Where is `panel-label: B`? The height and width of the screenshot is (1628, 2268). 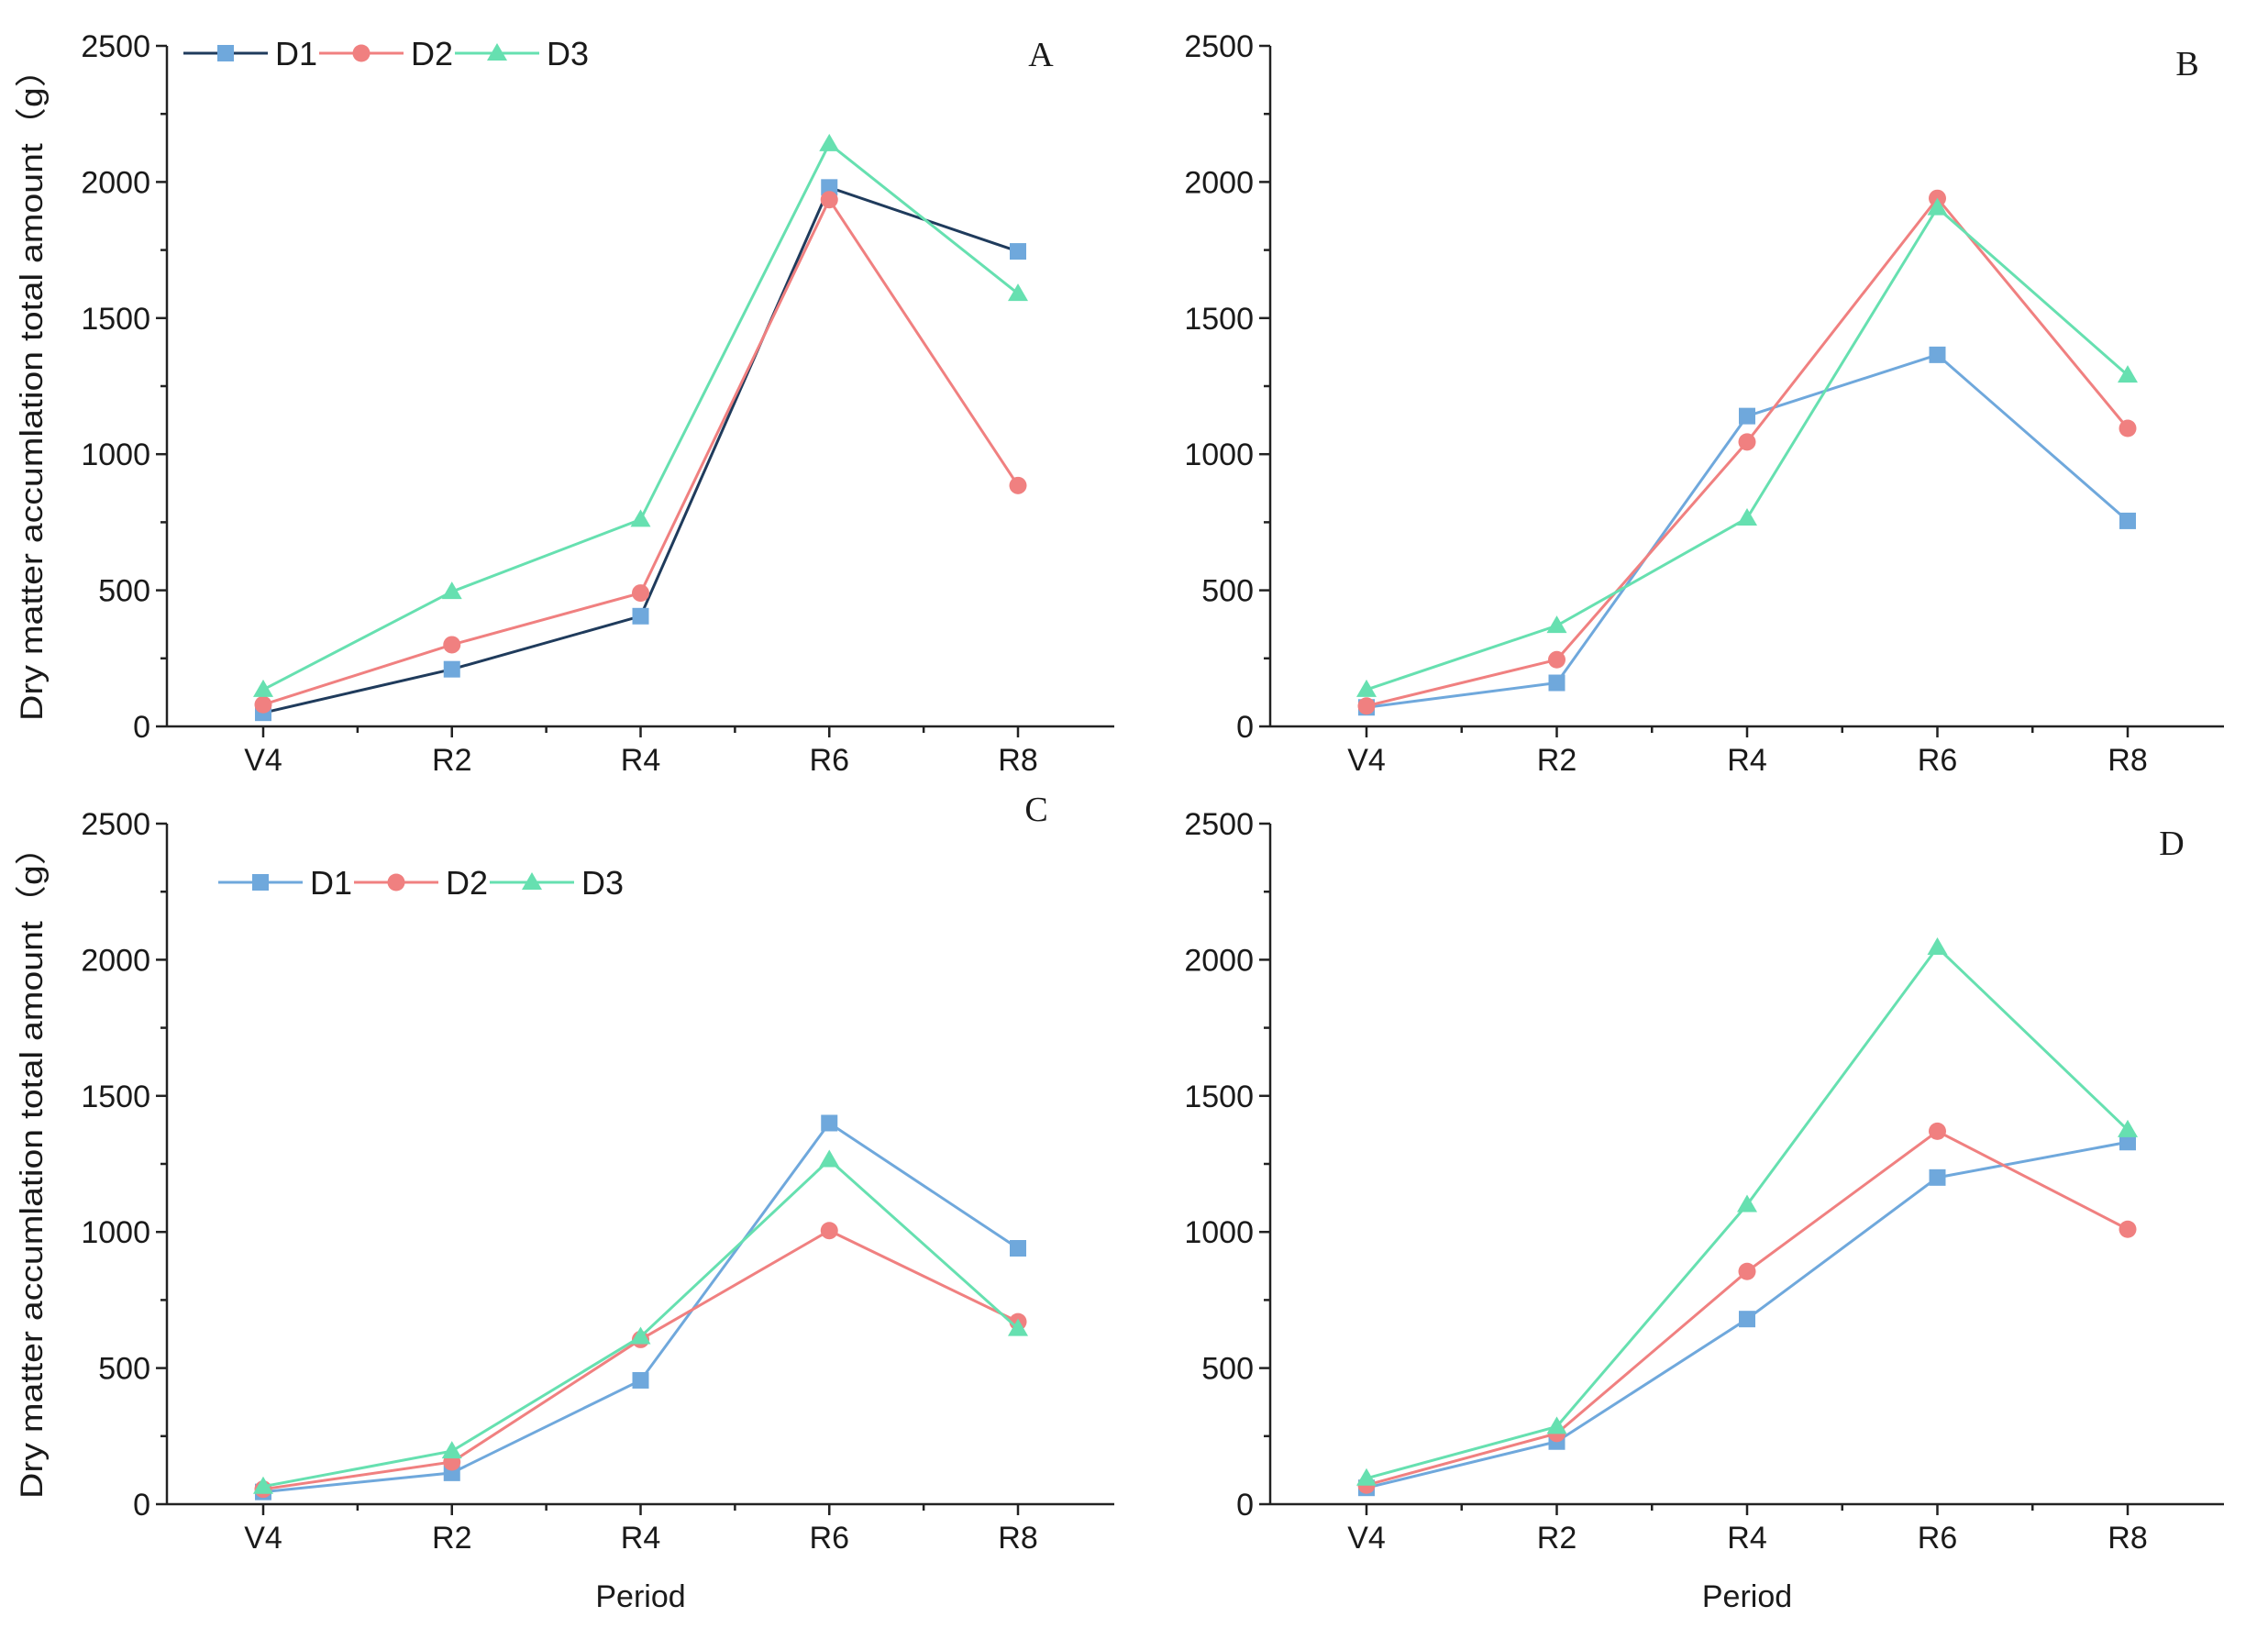
panel-label: B is located at coordinates (2186, 64).